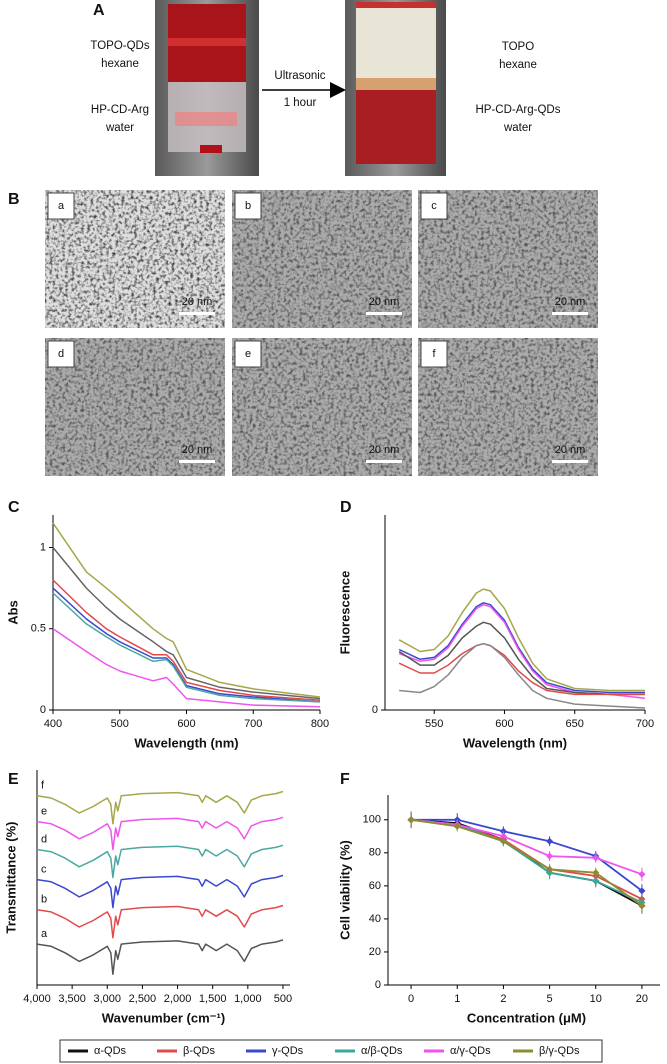 The width and height of the screenshot is (667, 1064). I want to click on panel-label: E, so click(13, 779).